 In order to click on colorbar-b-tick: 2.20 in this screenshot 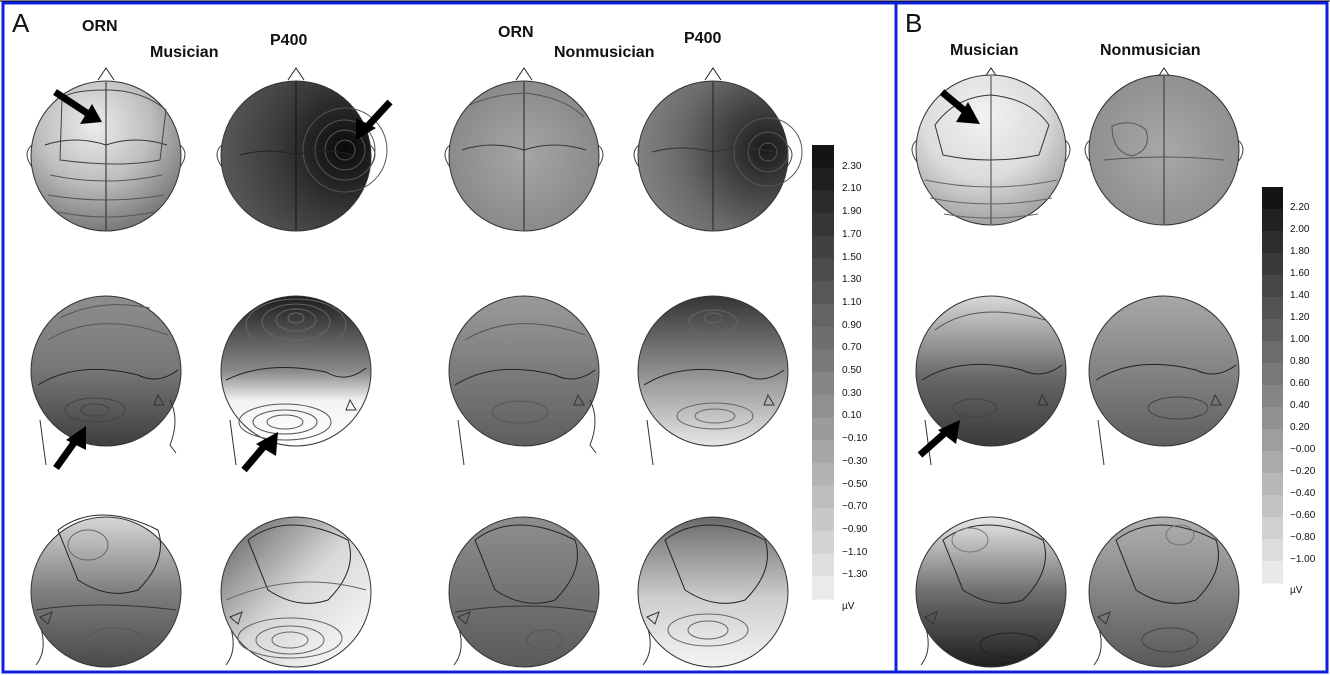, I will do `click(1300, 207)`.